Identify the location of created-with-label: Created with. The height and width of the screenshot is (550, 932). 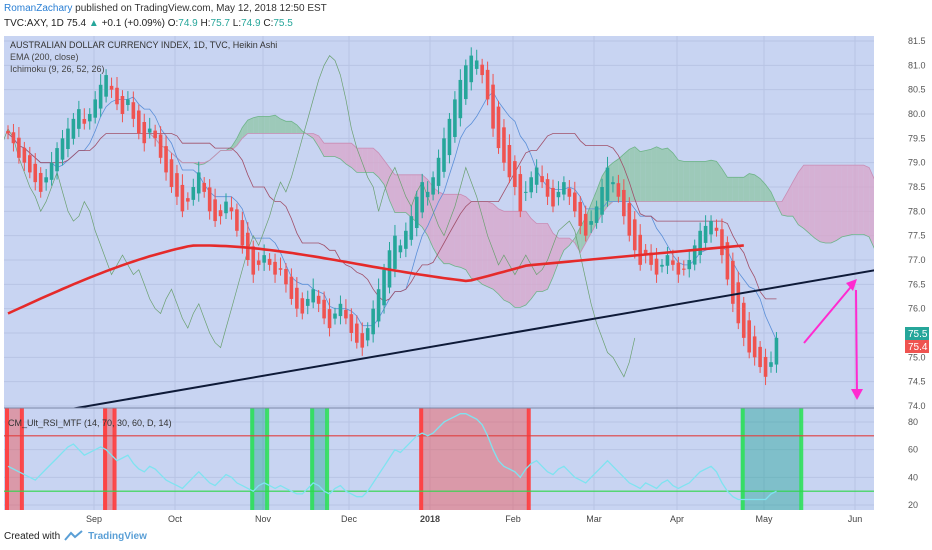
(32, 536).